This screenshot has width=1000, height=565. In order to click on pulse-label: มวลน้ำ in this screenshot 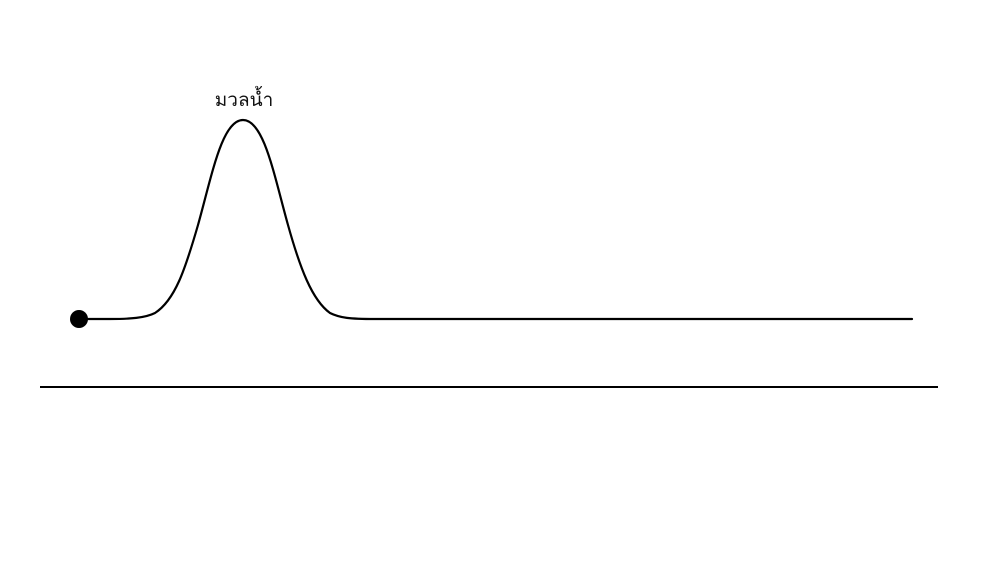, I will do `click(244, 98)`.